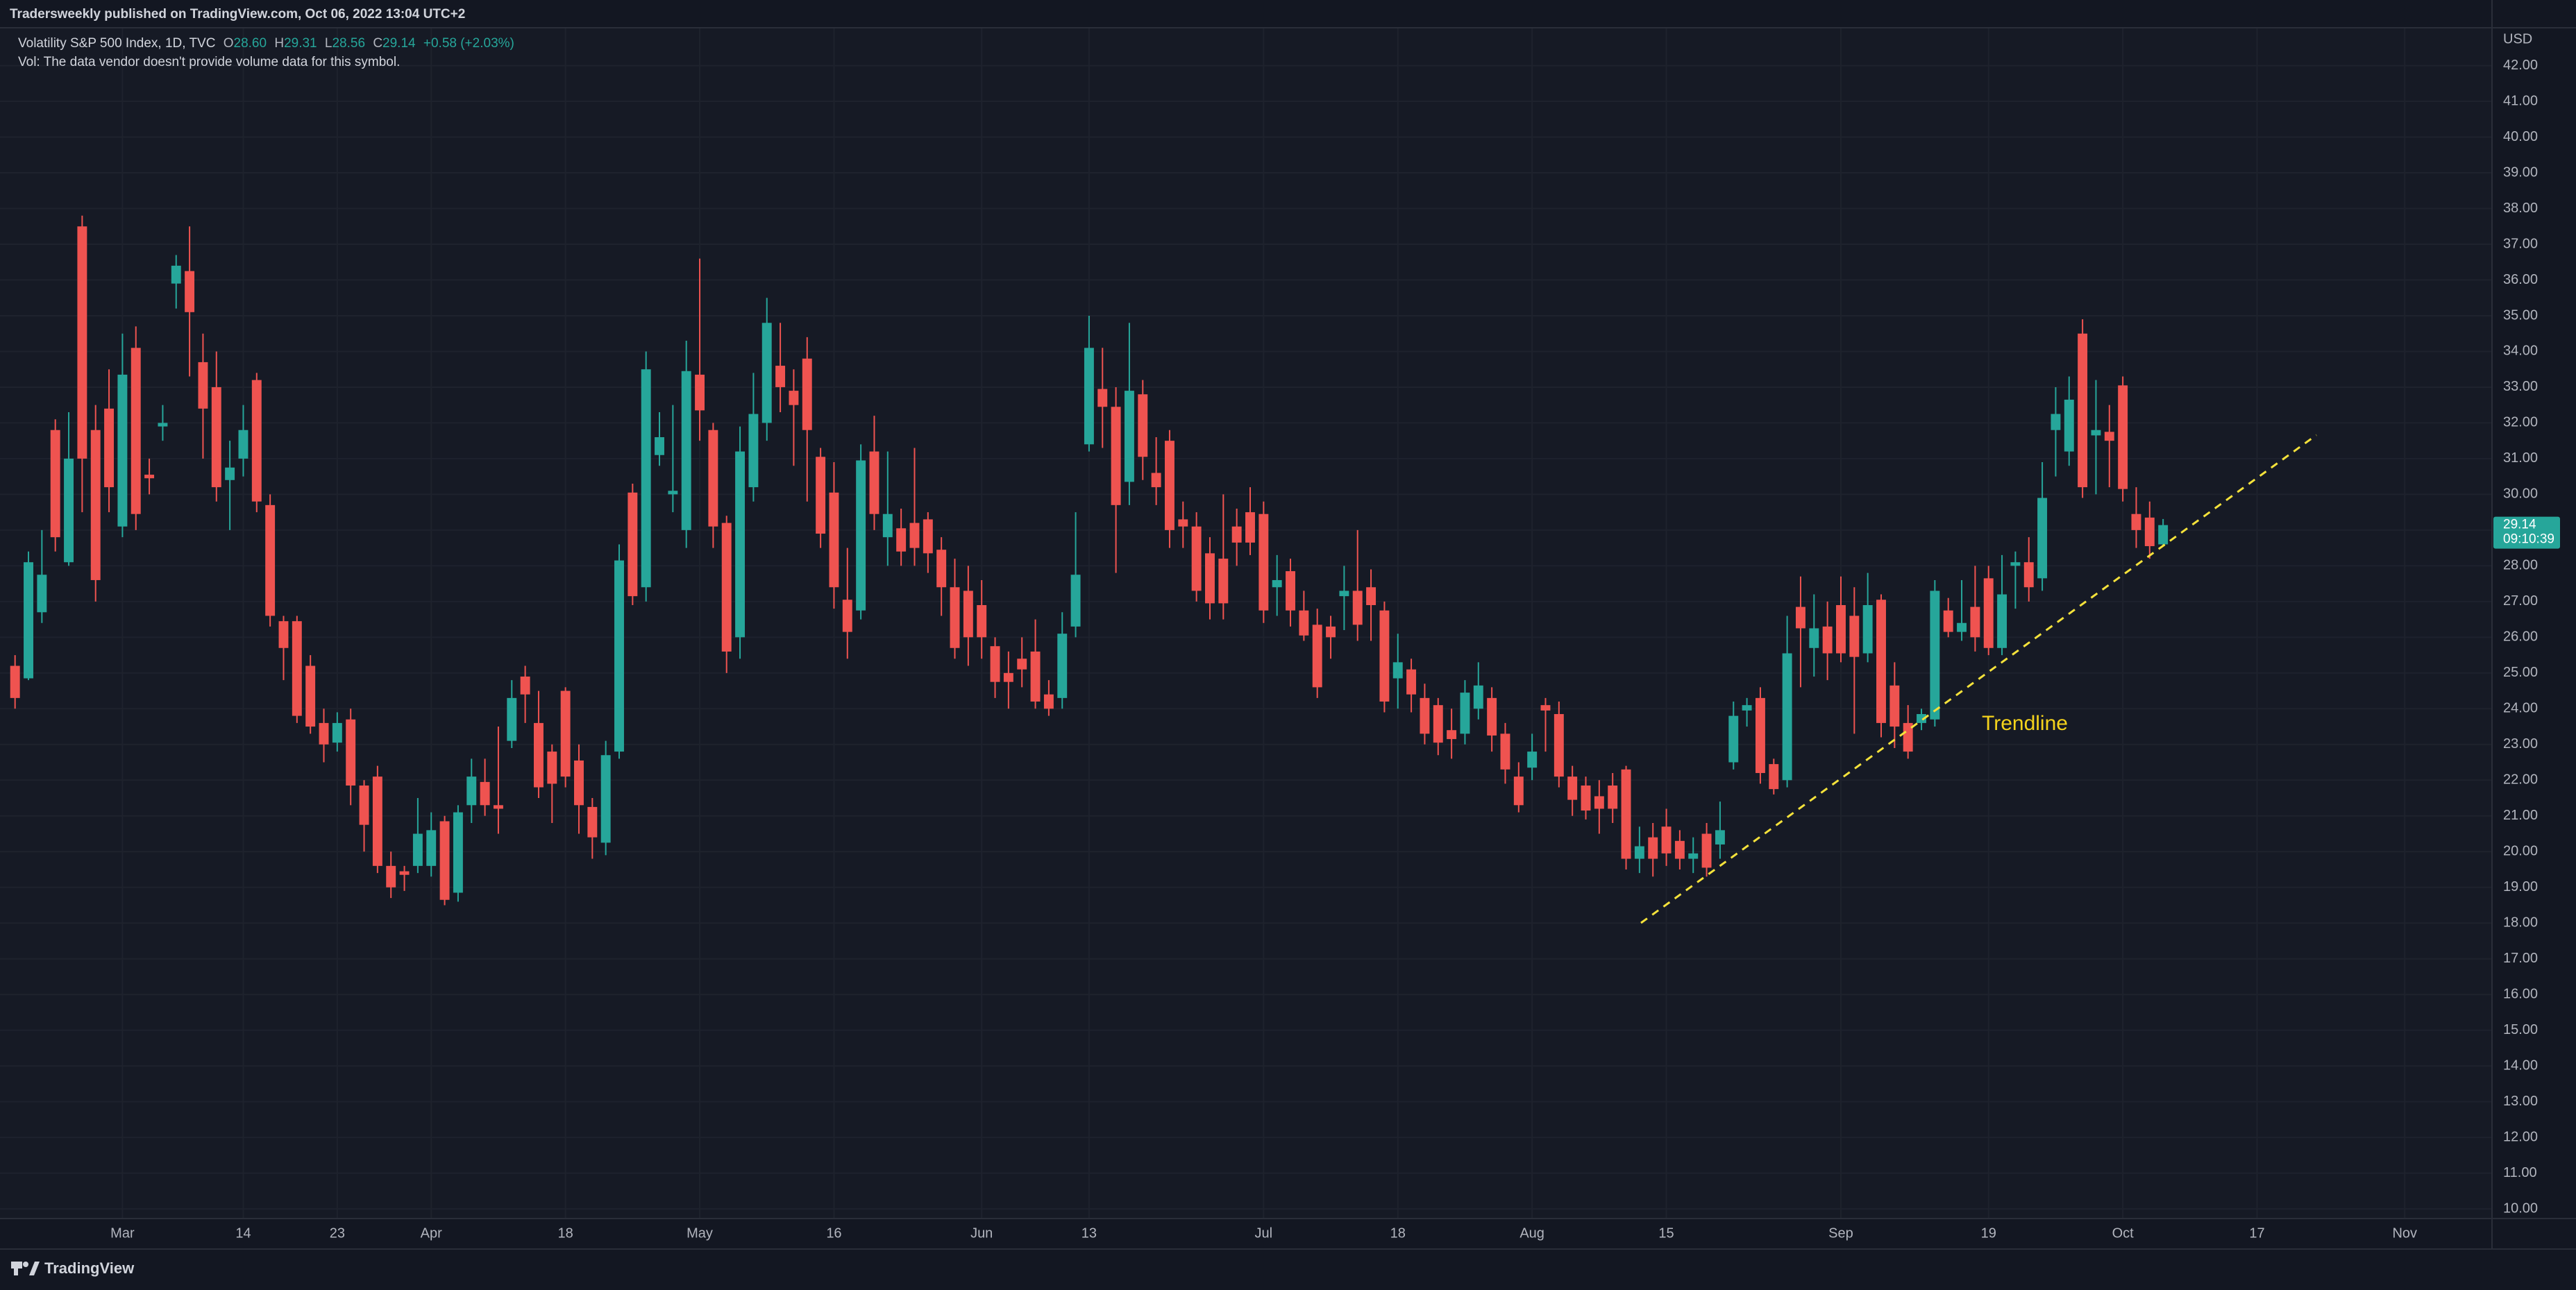 Image resolution: width=2576 pixels, height=1290 pixels. Describe the element at coordinates (2520, 1136) in the screenshot. I see `y-tick-label: 12.00` at that location.